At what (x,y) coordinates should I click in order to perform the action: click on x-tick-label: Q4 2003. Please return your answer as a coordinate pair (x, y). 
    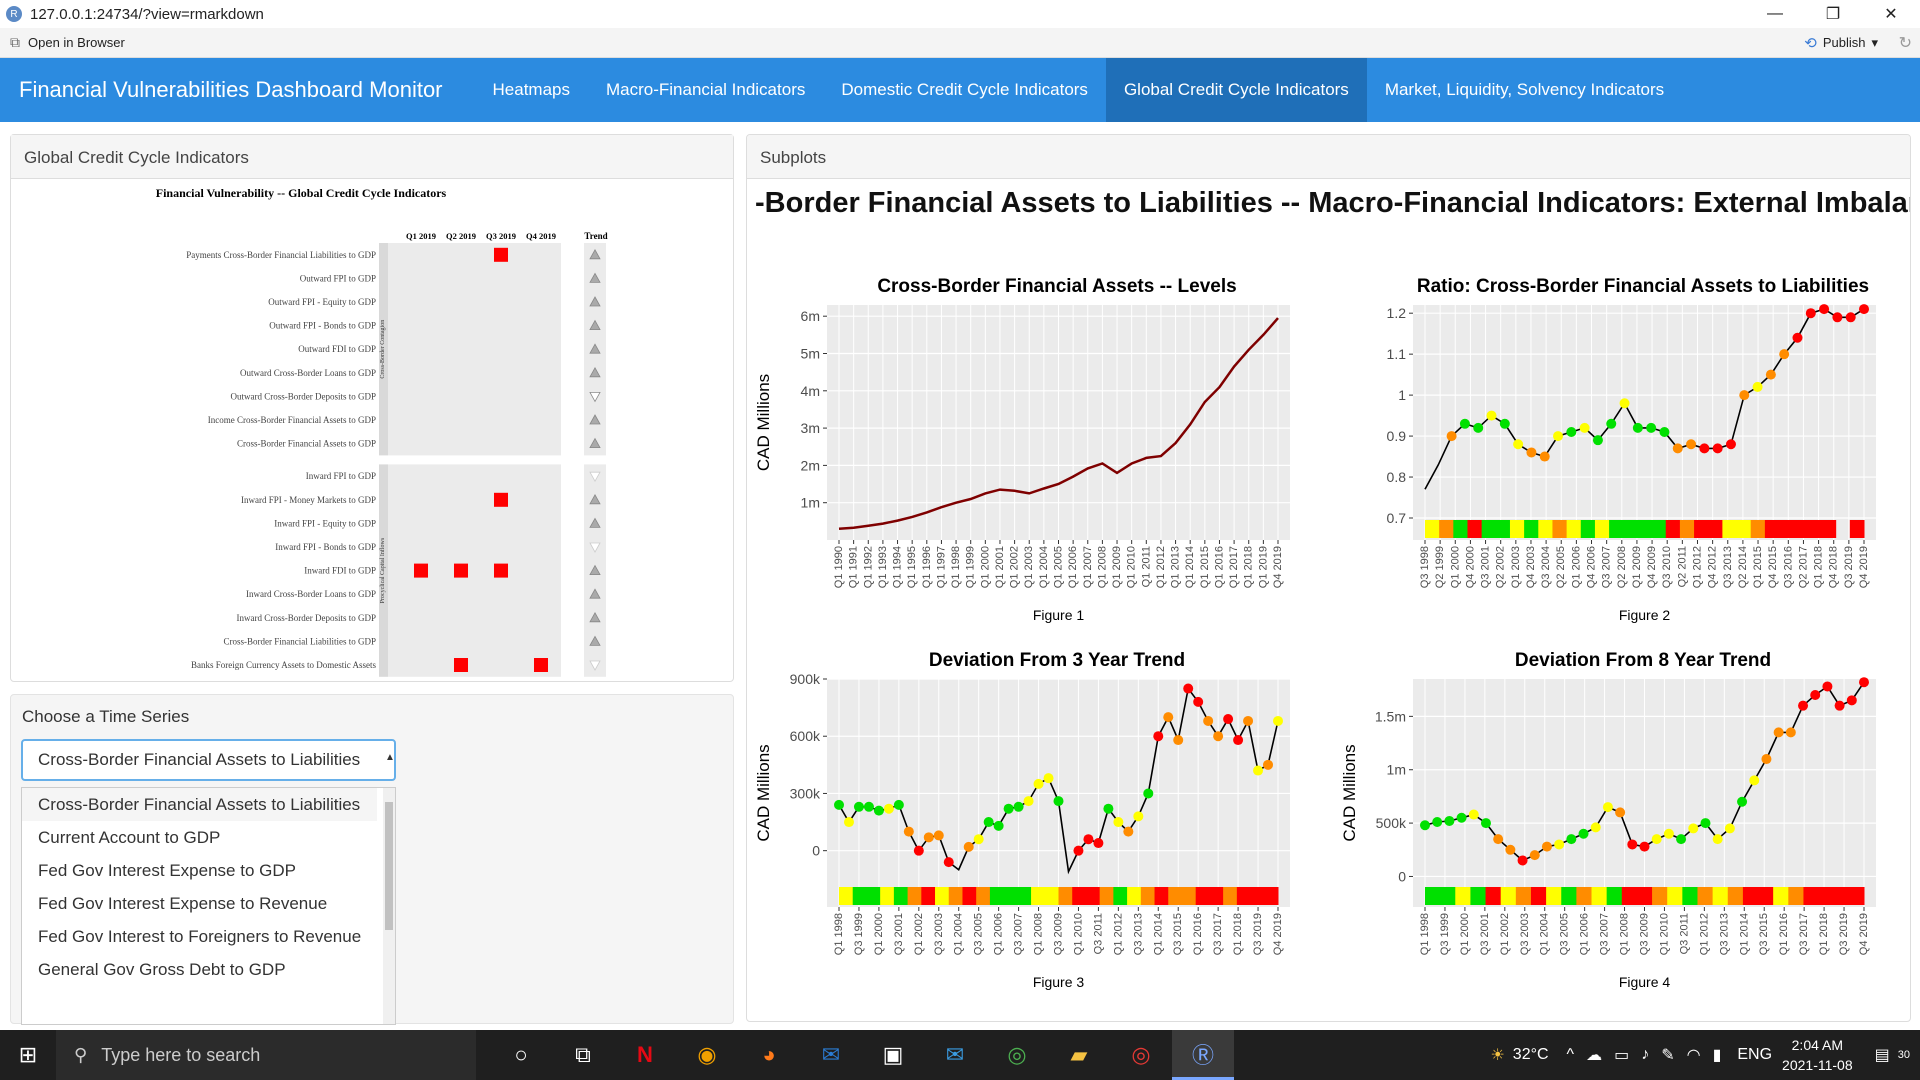
    Looking at the image, I should click on (1531, 567).